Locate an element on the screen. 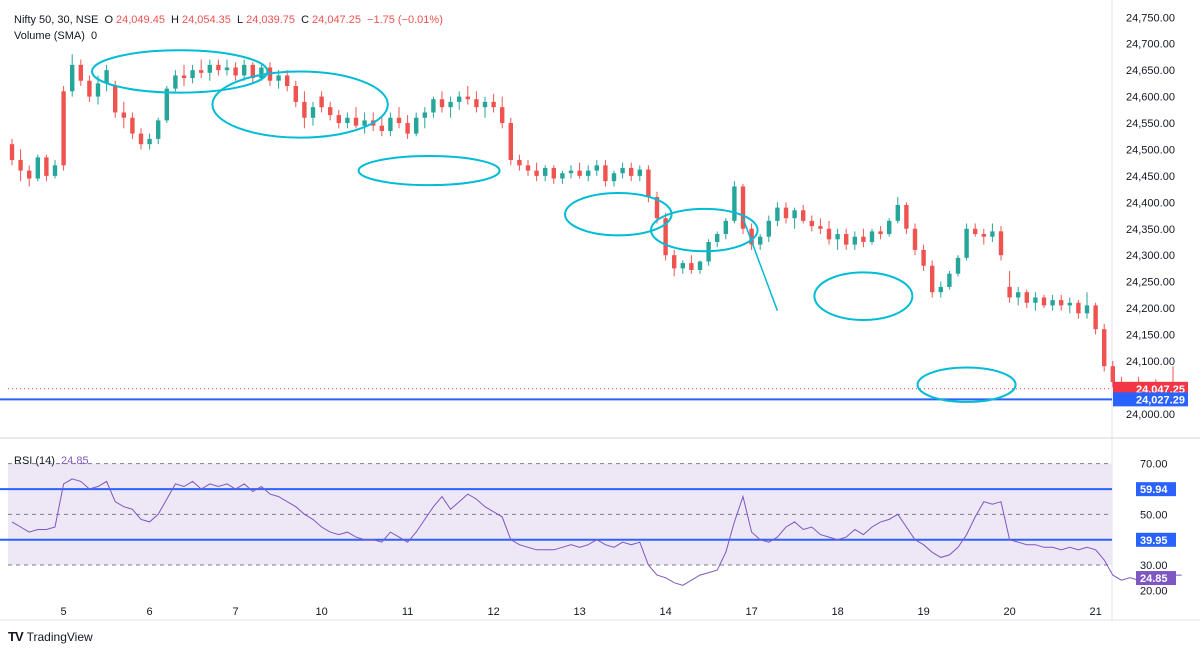 This screenshot has height=657, width=1200. price-axis-tick: 24,000.00 is located at coordinates (1150, 415).